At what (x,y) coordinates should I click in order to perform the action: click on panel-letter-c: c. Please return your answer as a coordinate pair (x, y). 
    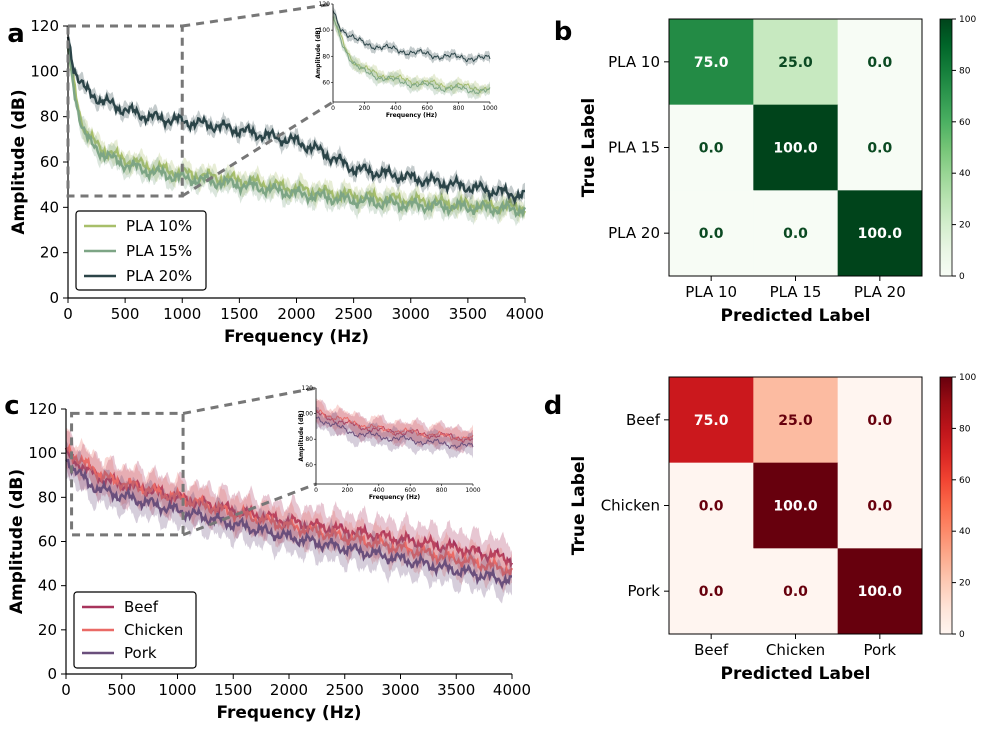
    Looking at the image, I should click on (11, 406).